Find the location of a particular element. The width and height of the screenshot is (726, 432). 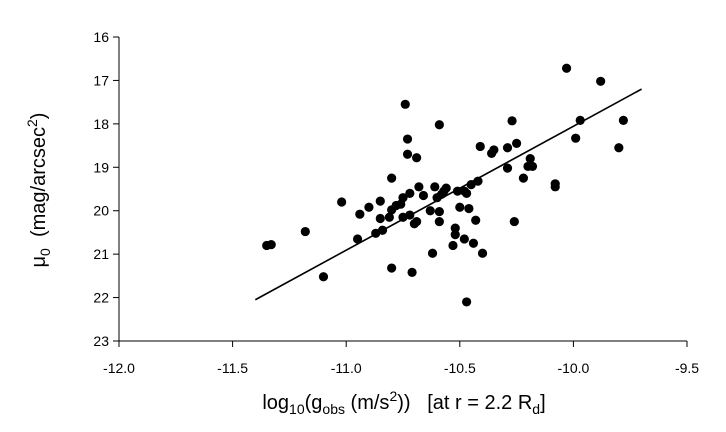

y-tick-label: 18 is located at coordinates (101, 124).